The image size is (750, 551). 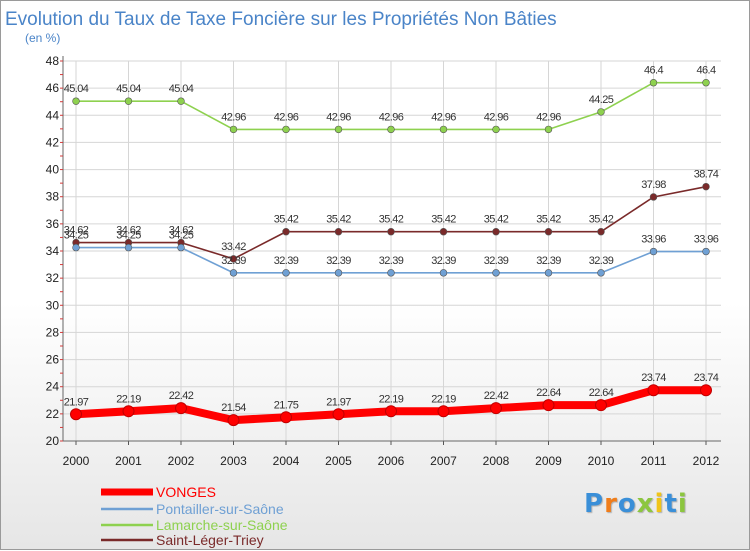 I want to click on data-label: 34.62, so click(x=181, y=231).